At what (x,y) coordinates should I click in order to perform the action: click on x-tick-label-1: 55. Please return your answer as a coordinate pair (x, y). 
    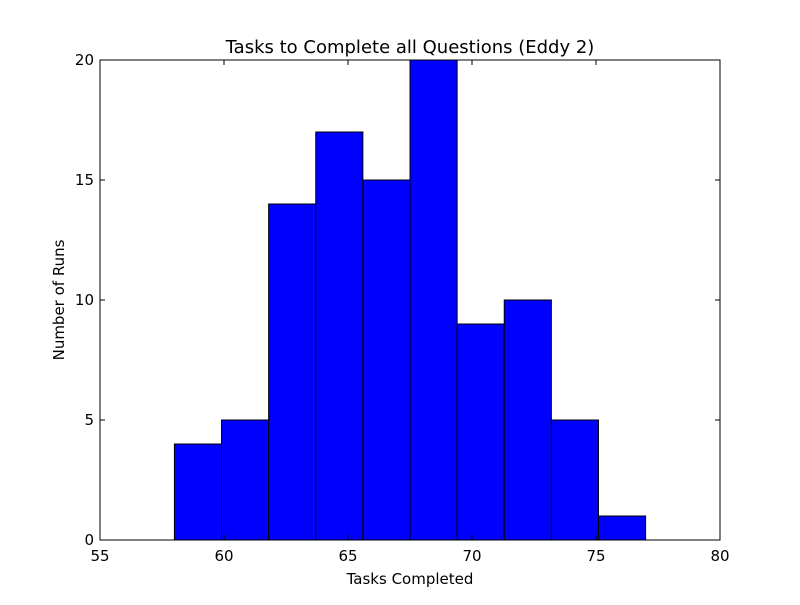
    Looking at the image, I should click on (99, 556).